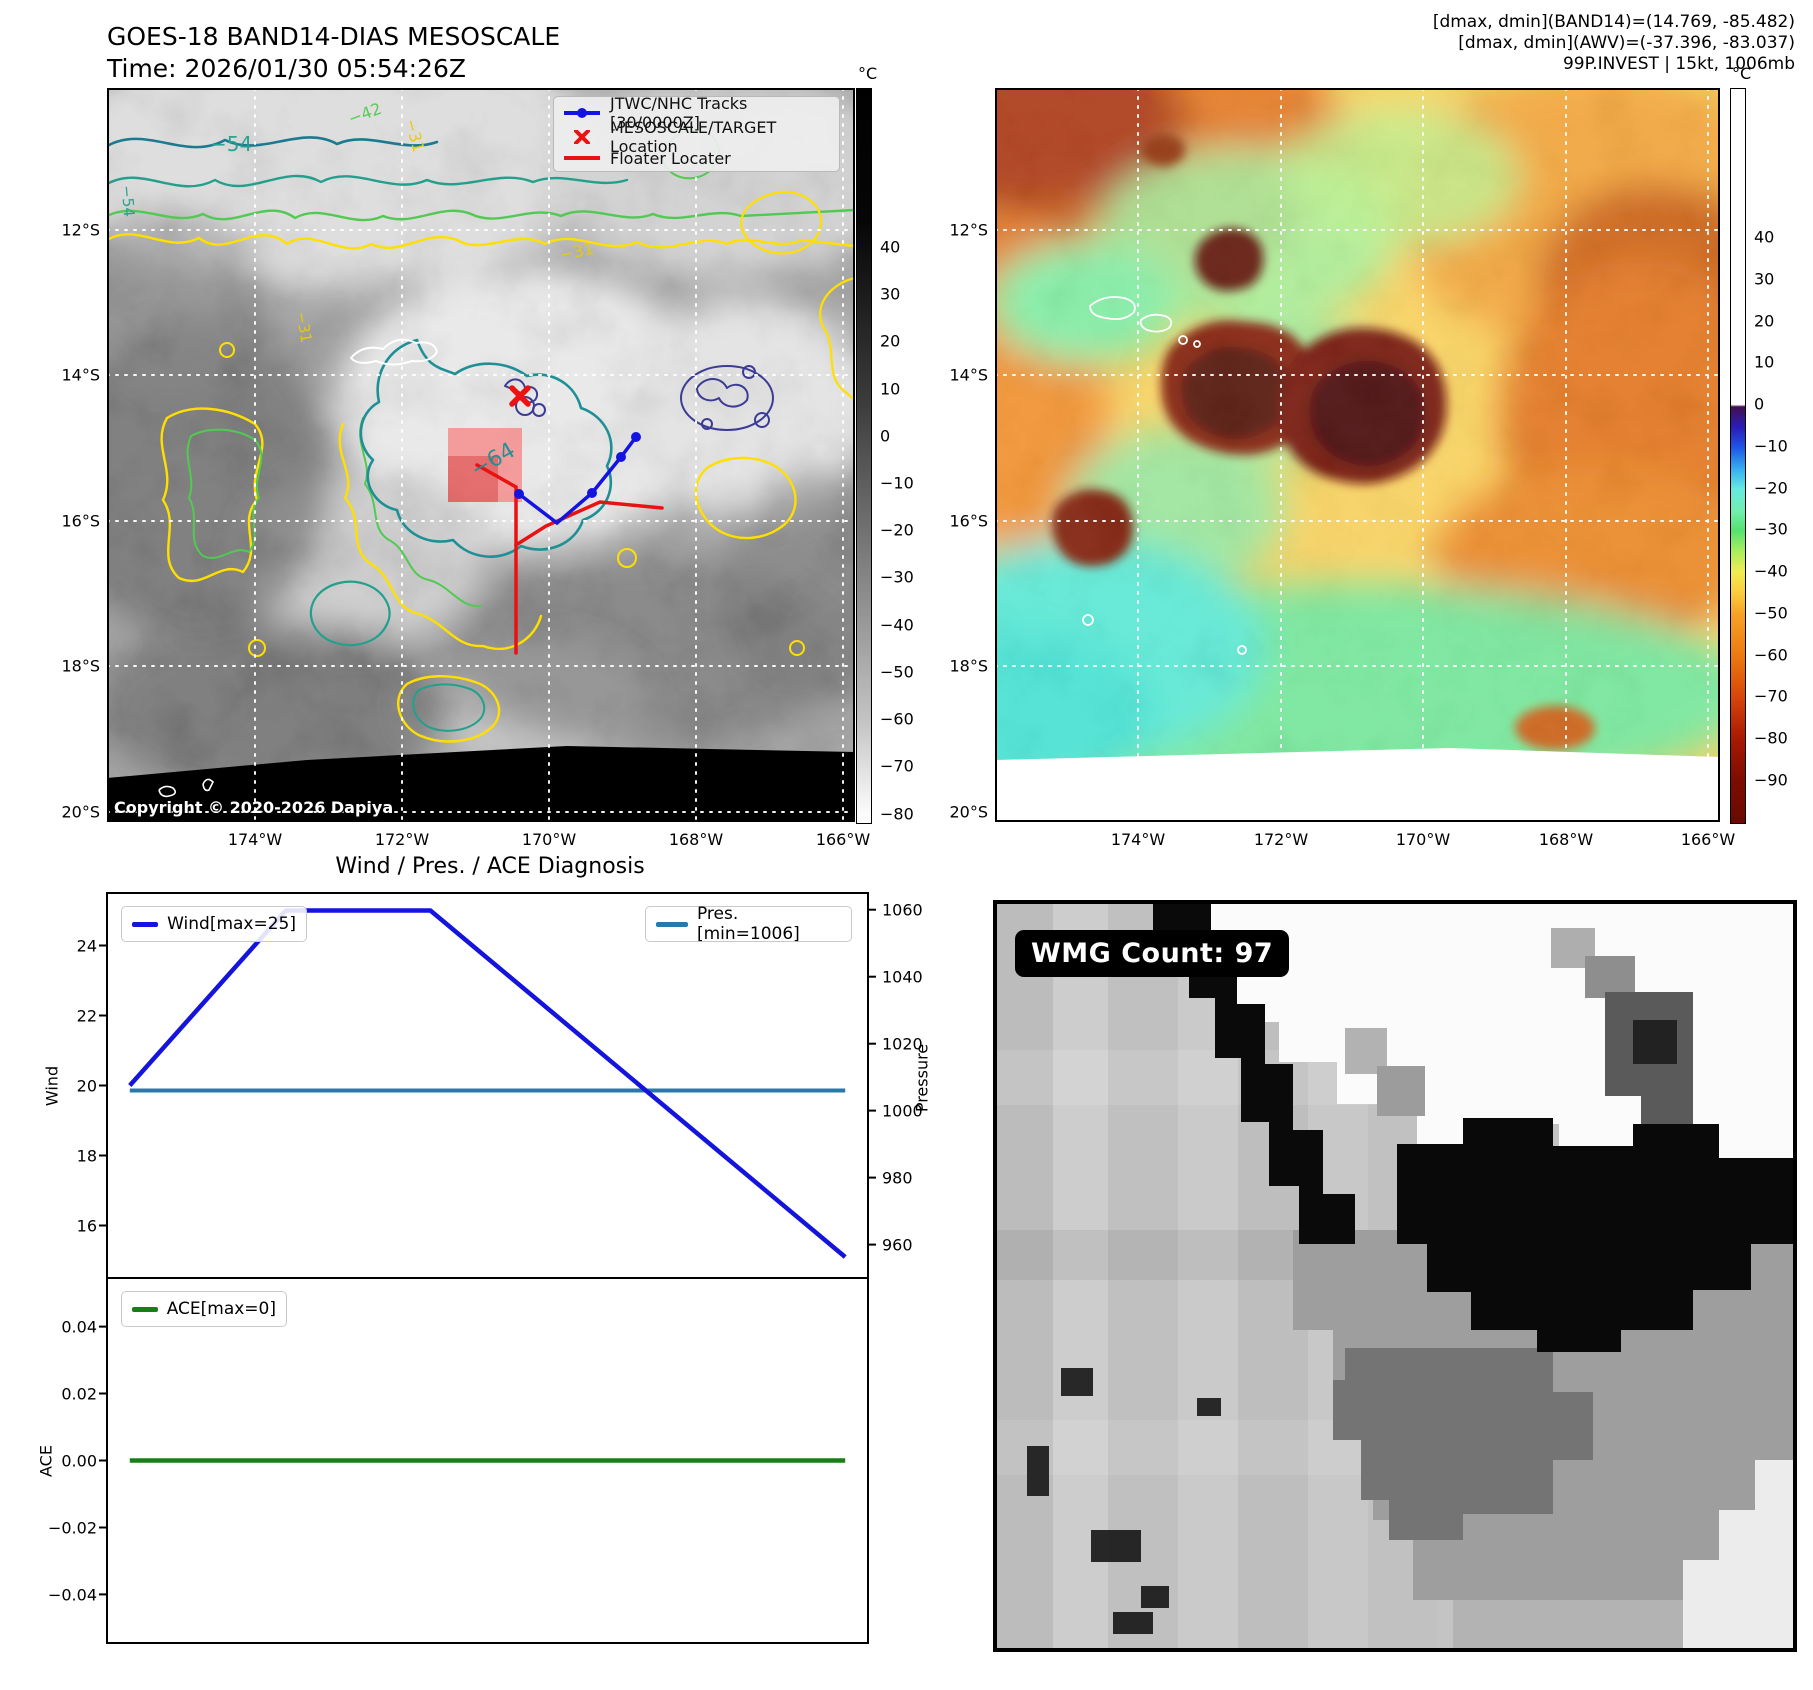 The image size is (1813, 1690). What do you see at coordinates (1152, 953) in the screenshot?
I see `wmg-count-badge: WMG Count: 97` at bounding box center [1152, 953].